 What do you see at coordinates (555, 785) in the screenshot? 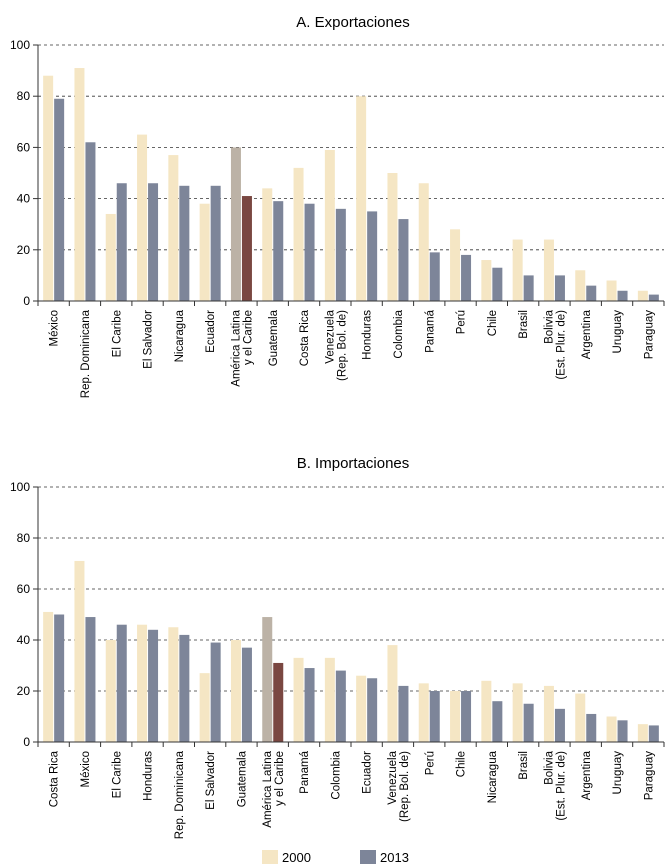
I see `chart-b-category-label: Bolivia(Est. Plur. de)` at bounding box center [555, 785].